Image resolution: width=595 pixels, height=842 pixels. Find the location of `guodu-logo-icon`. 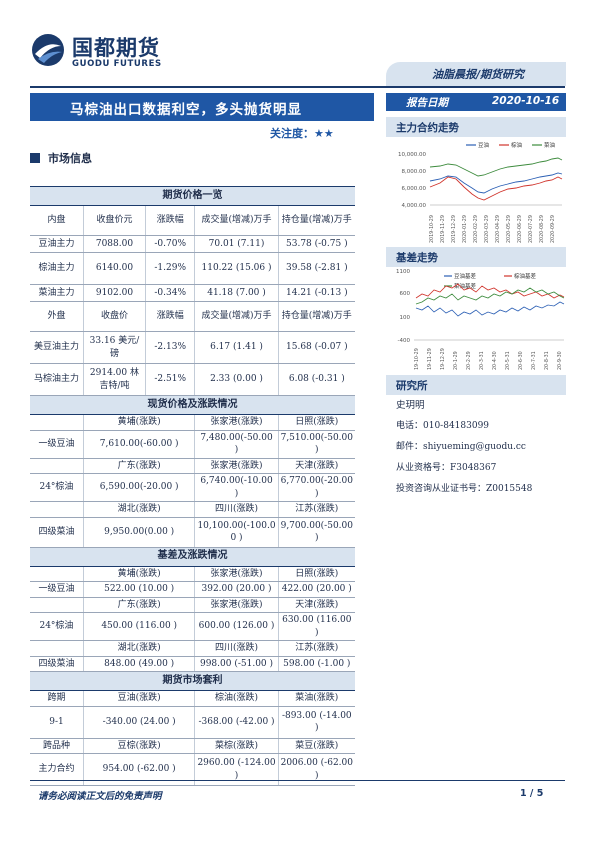

guodu-logo-icon is located at coordinates (48, 50).